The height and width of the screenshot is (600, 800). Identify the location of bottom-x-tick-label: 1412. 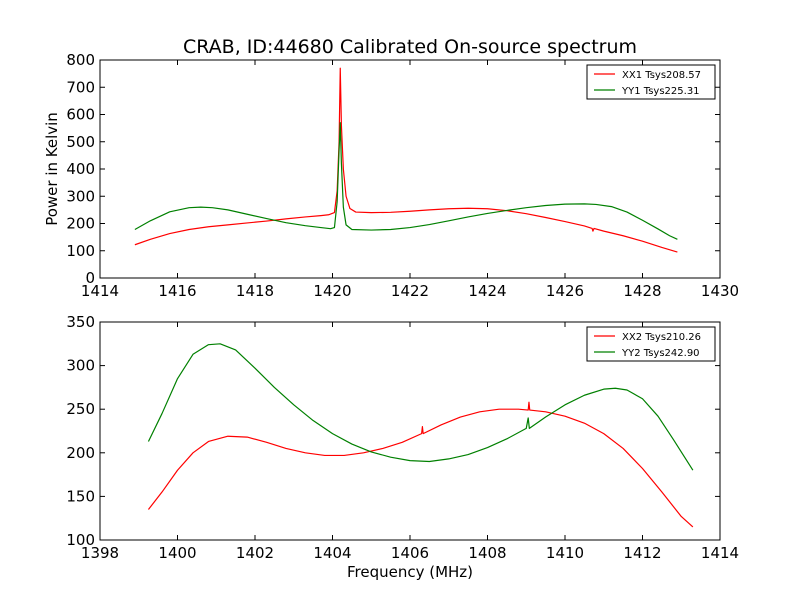
(642, 553).